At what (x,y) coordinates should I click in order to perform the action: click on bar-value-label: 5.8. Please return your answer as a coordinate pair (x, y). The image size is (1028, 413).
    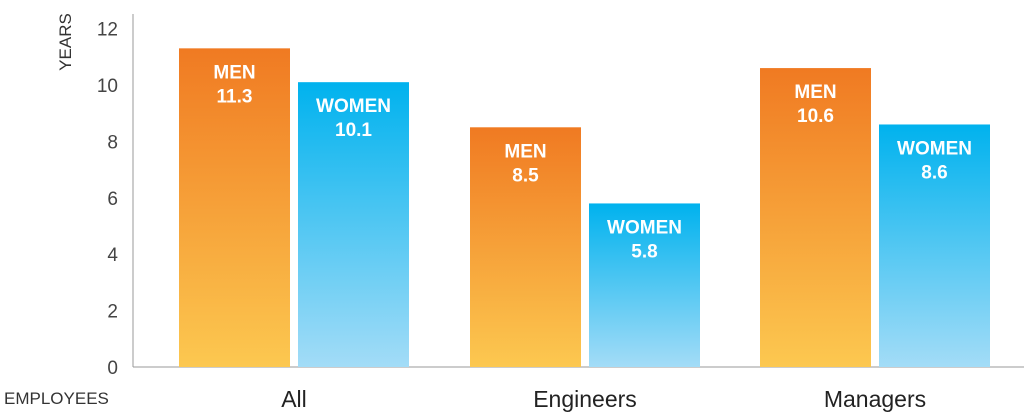
    Looking at the image, I should click on (644, 251).